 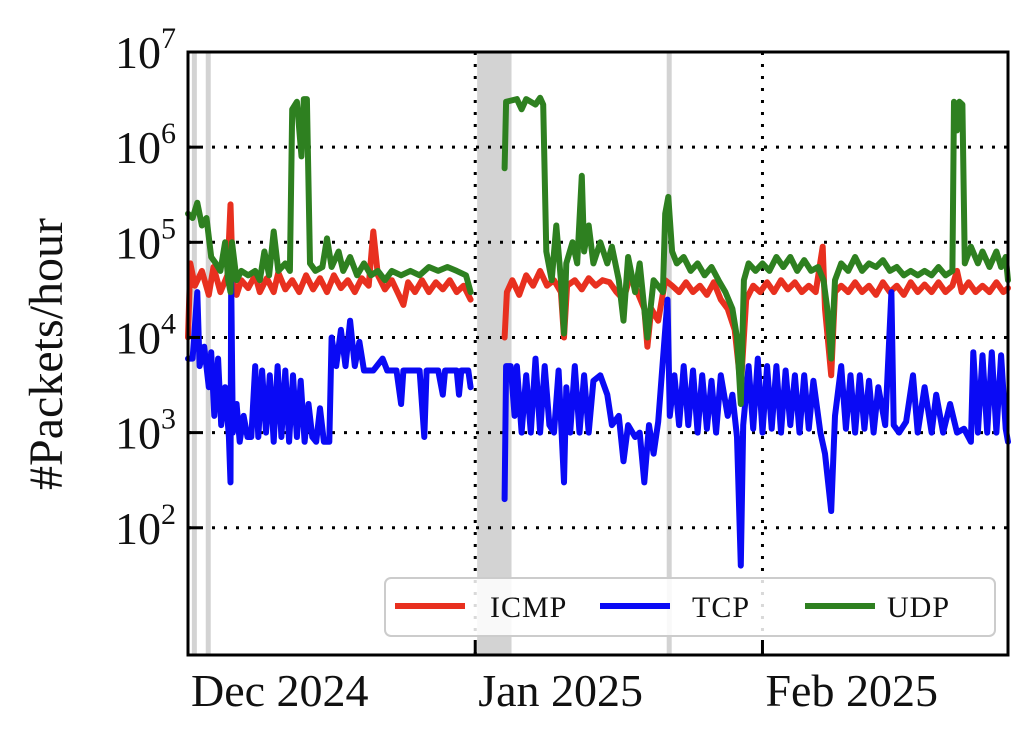 I want to click on y-tick-label: 10⁷, so click(x=145, y=50).